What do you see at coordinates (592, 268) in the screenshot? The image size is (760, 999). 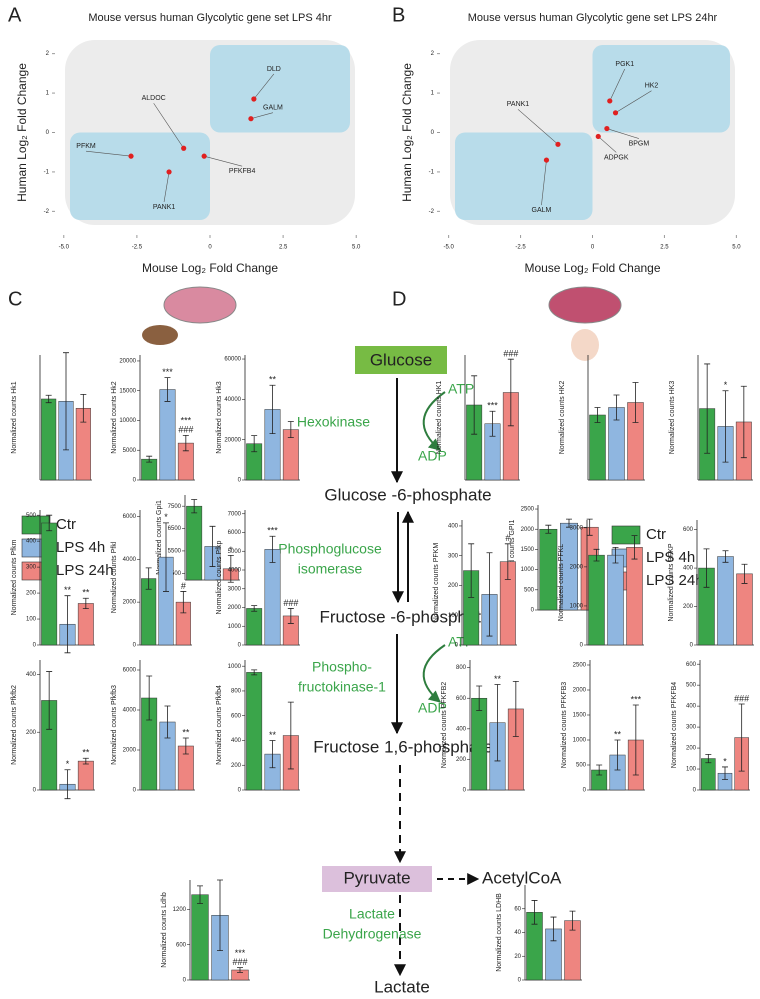 I see `x-axis-label: Mouse Log₂ Fold Change` at bounding box center [592, 268].